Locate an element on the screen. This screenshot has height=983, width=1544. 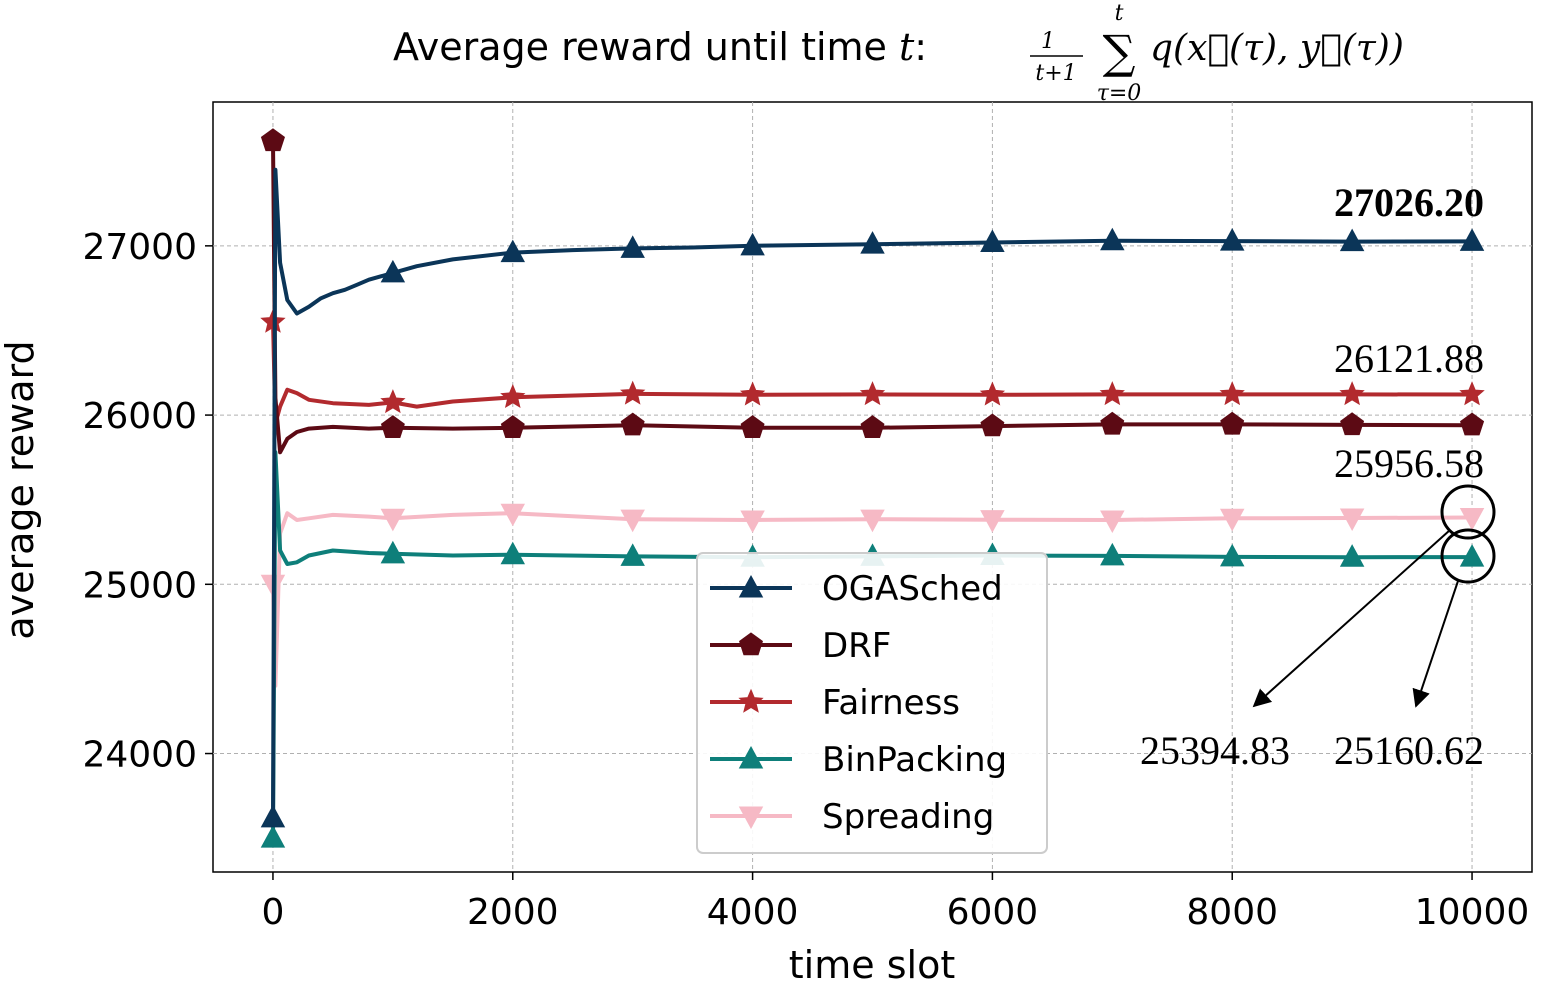
legend-box is located at coordinates (872, 703).